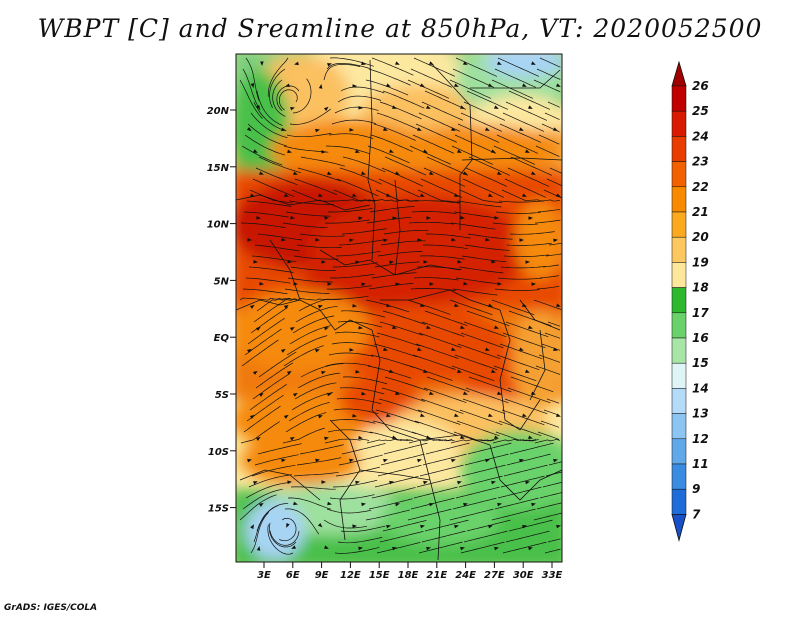 The height and width of the screenshot is (618, 800). Describe the element at coordinates (700, 439) in the screenshot. I see `colorbar-label: 12` at that location.